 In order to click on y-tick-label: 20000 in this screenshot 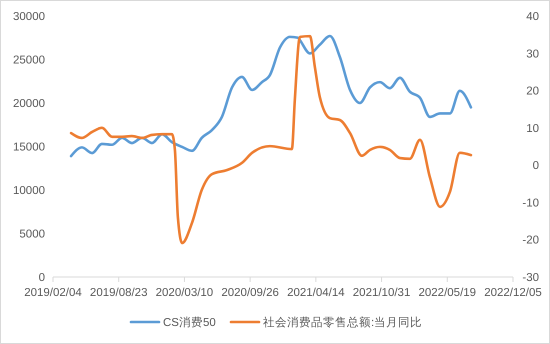, I will do `click(29, 104)`.